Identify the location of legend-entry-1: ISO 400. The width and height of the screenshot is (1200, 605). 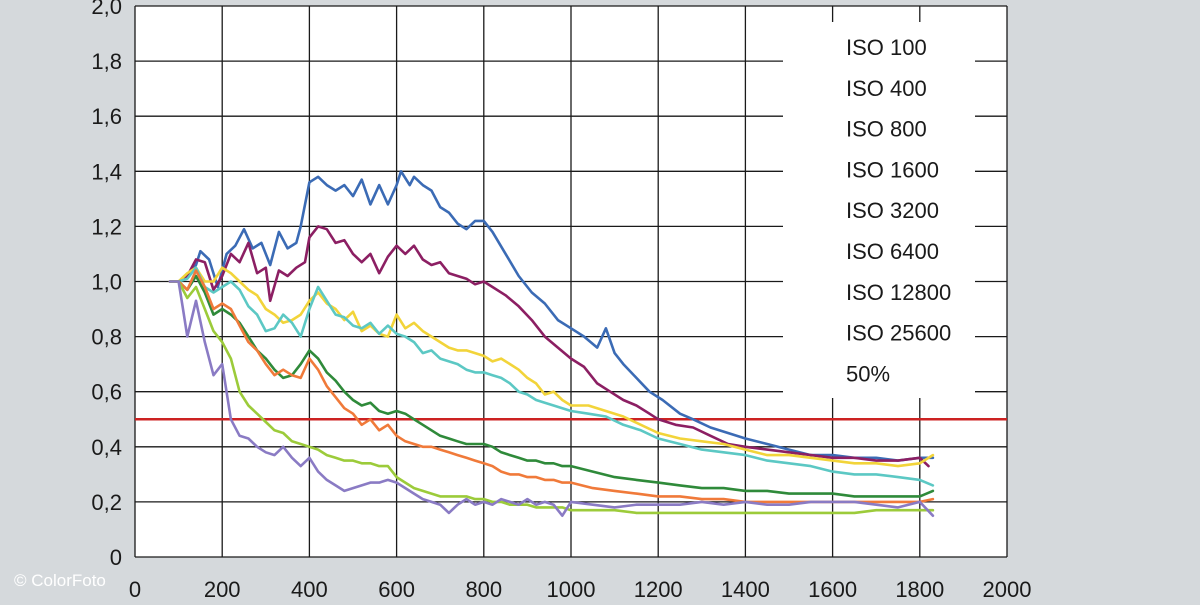
(886, 88).